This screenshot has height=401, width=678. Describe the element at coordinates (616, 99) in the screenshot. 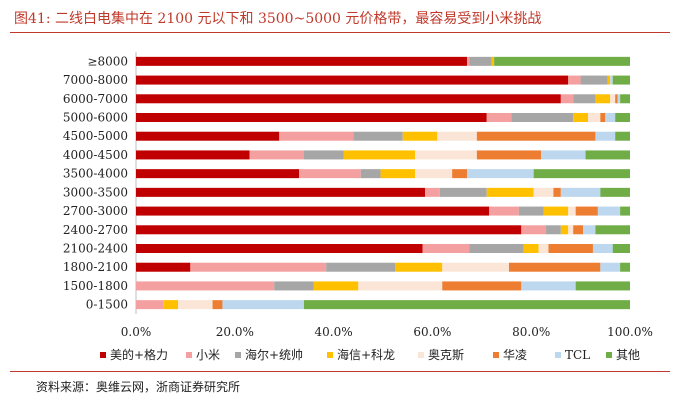

I see `bar-segment-华凌-6000-7000` at that location.